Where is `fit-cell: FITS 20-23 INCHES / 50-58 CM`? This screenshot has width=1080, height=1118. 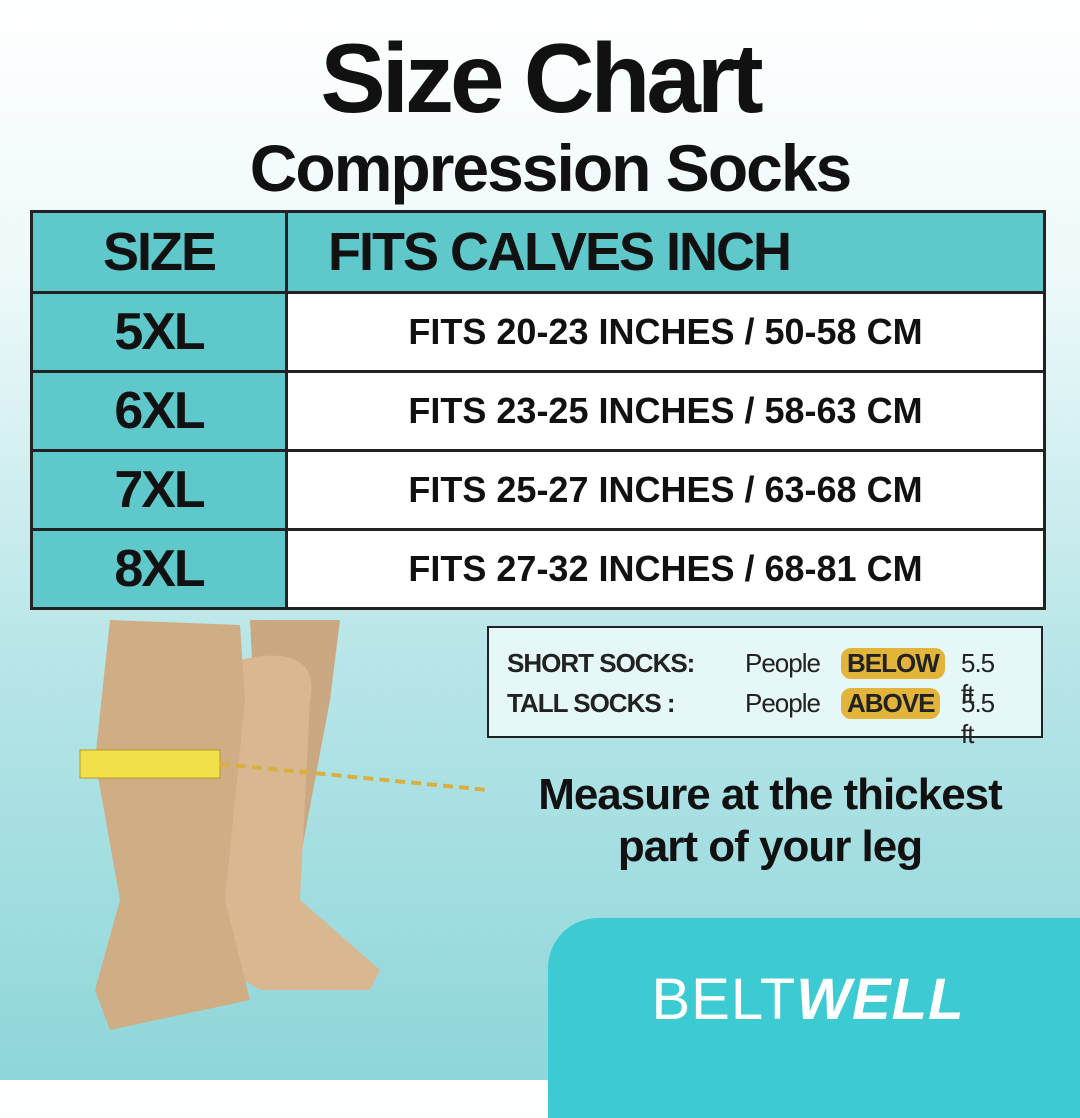
fit-cell: FITS 20-23 INCHES / 50-58 CM is located at coordinates (665, 332).